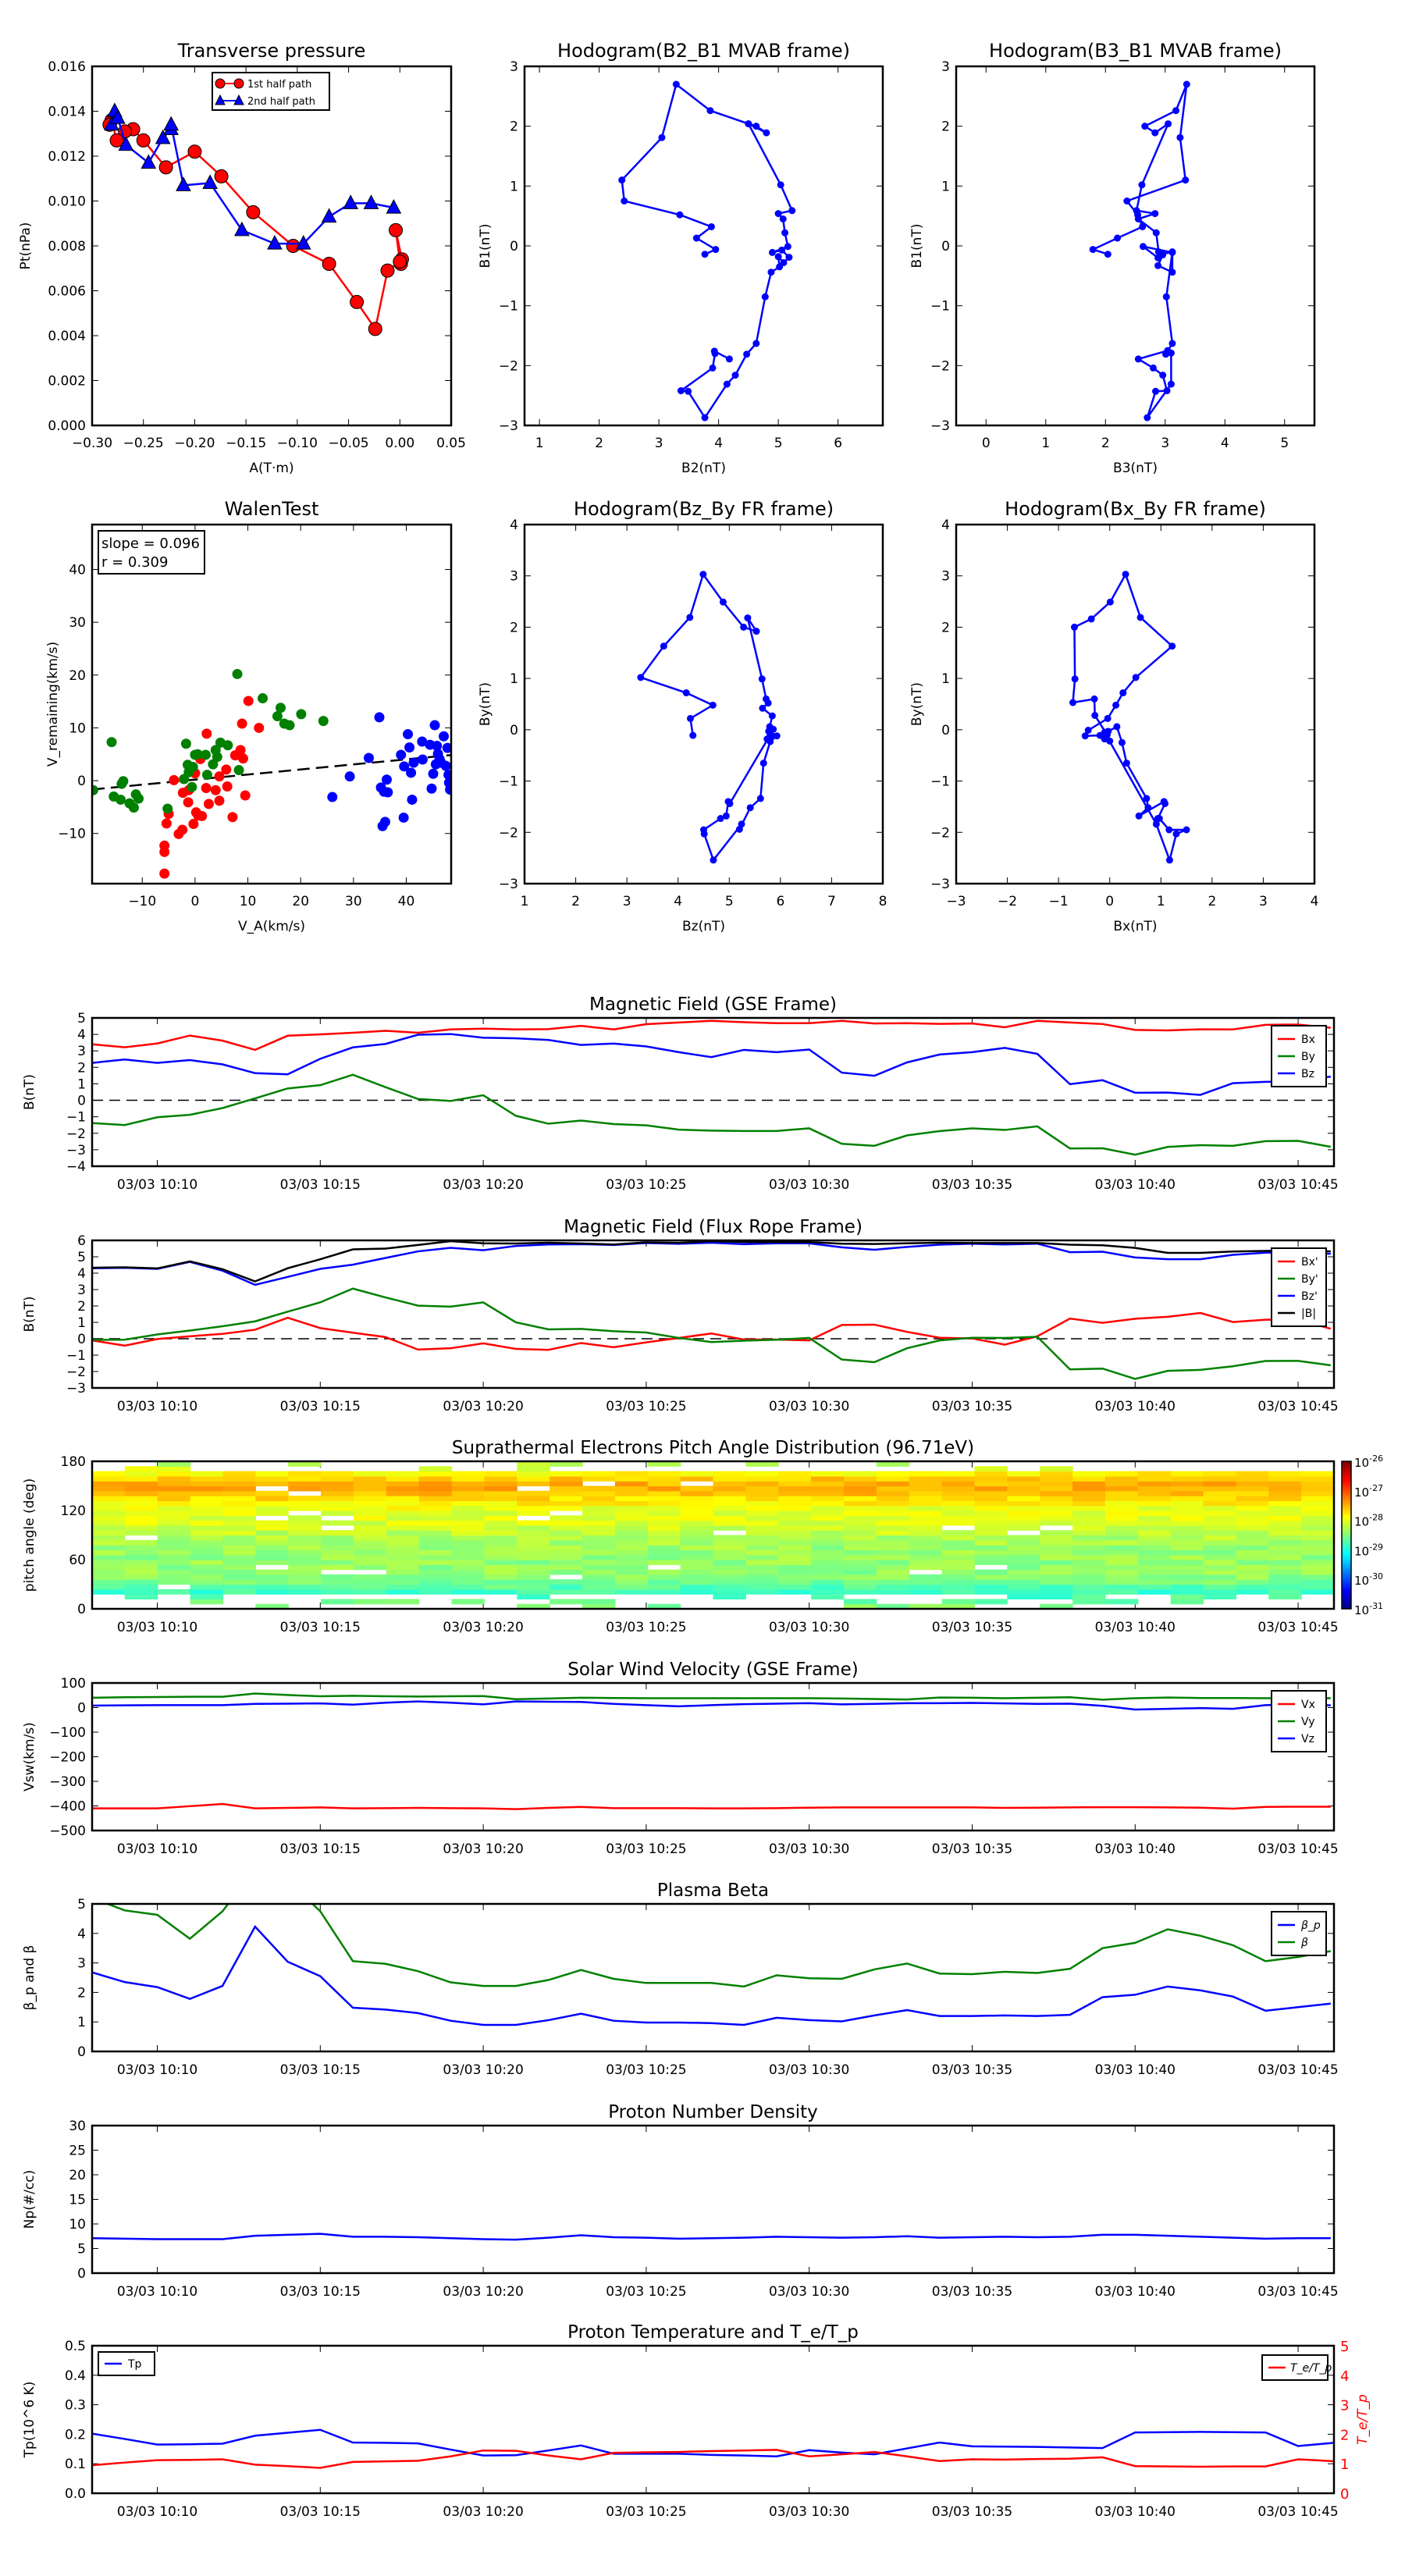 Image resolution: width=1405 pixels, height=2576 pixels. What do you see at coordinates (81, 781) in the screenshot?
I see `y-tick-label: 0` at bounding box center [81, 781].